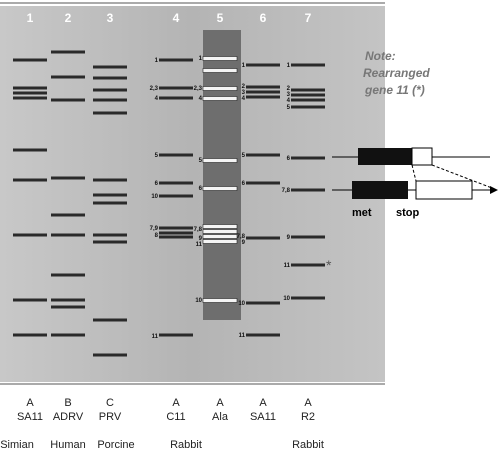 The height and width of the screenshot is (457, 500). I want to click on band-label: 7,9, so click(154, 229).